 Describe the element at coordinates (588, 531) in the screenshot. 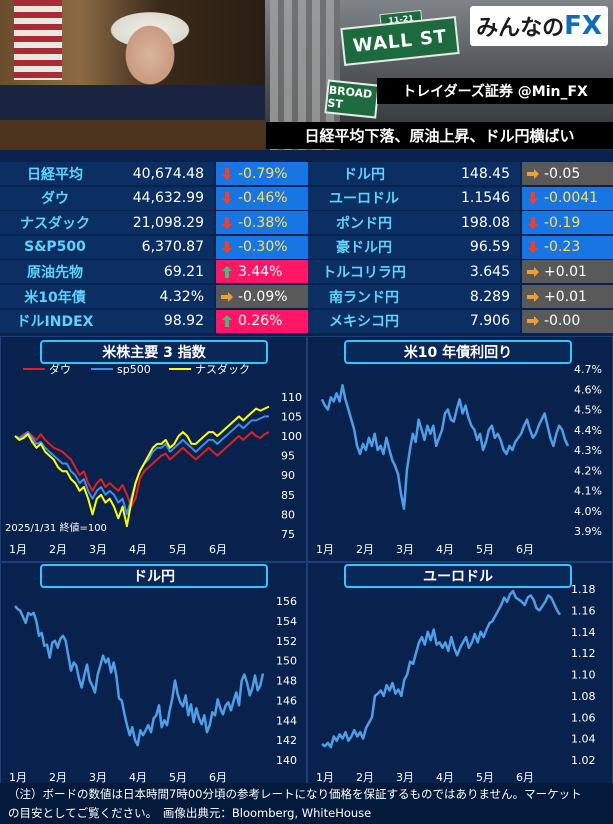

I see `y-tick-label: 3.9%` at that location.